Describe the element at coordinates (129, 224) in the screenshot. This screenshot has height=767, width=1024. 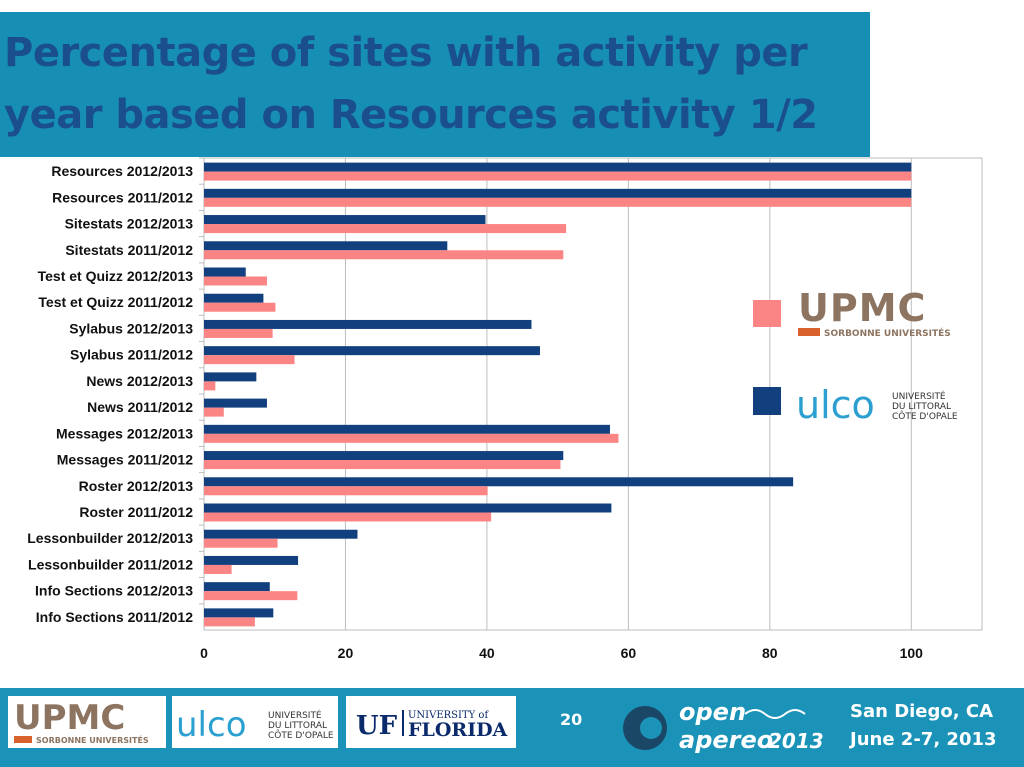
I see `category-label: Sitestats 2012/2013` at that location.